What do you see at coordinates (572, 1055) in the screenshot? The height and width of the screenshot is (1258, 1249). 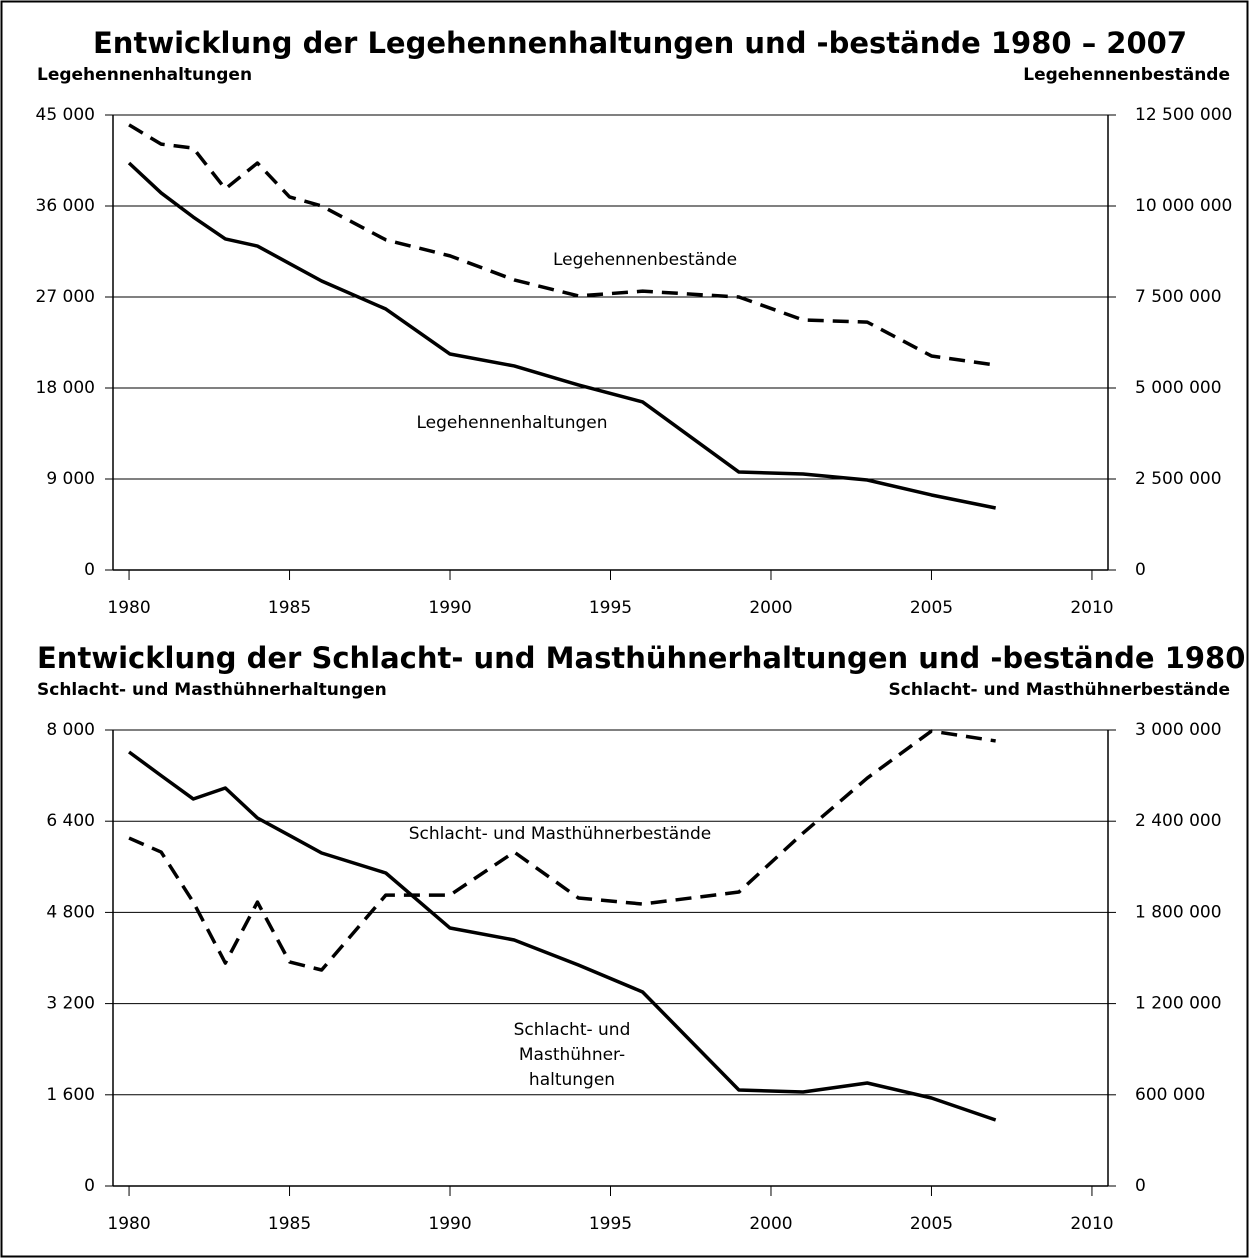 I see `annotation: Masthühner-` at bounding box center [572, 1055].